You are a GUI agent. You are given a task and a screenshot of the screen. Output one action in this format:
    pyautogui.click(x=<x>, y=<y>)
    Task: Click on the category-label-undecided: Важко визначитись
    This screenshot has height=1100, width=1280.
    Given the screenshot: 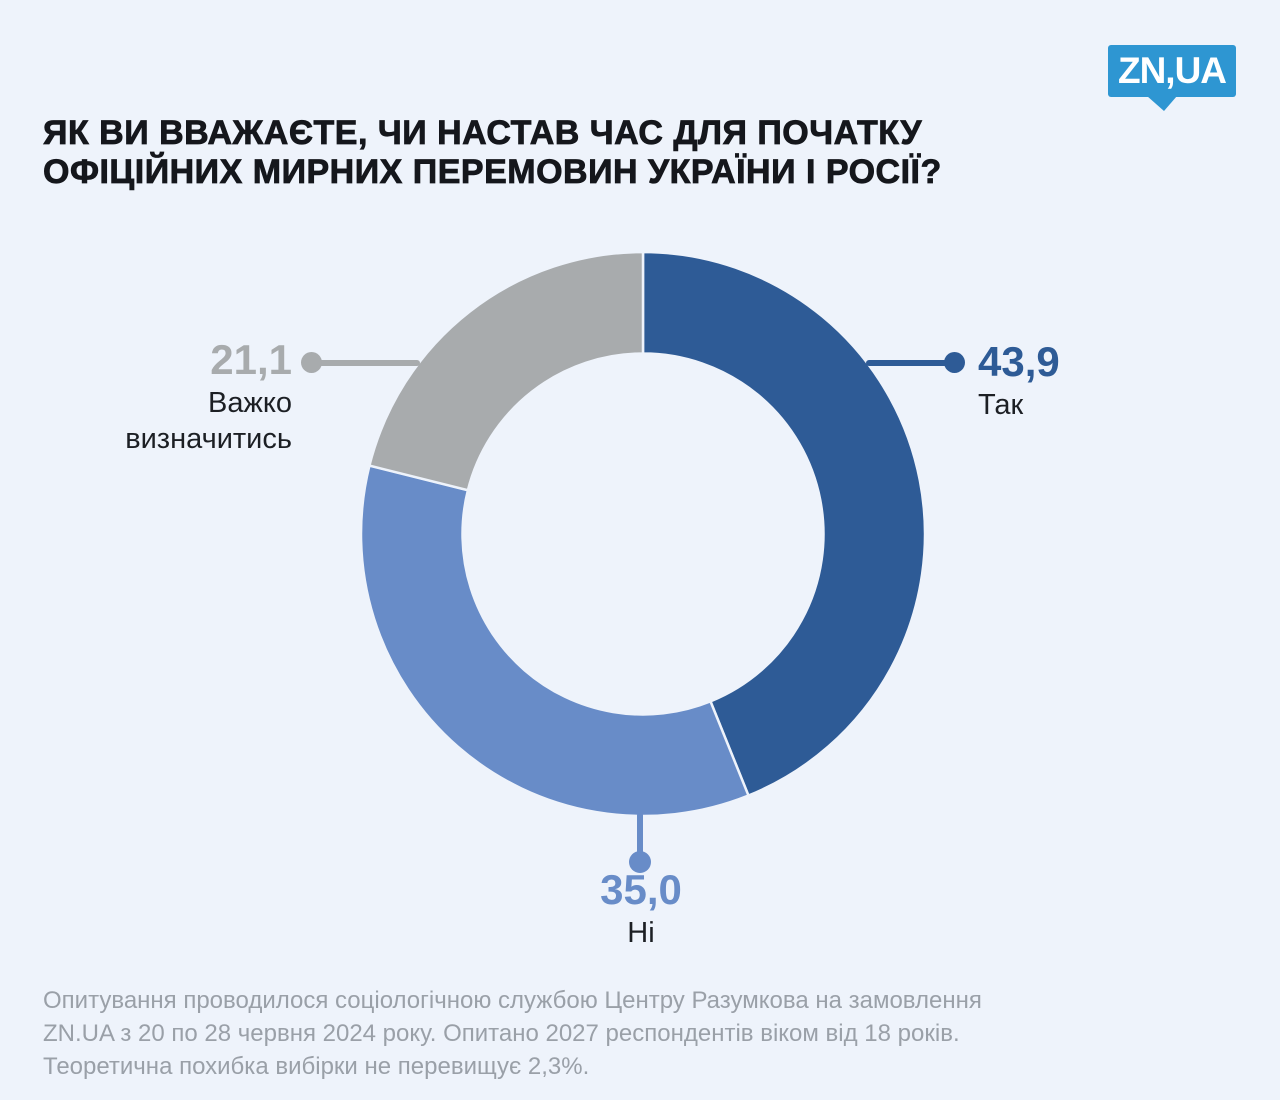 What is the action you would take?
    pyautogui.click(x=208, y=421)
    